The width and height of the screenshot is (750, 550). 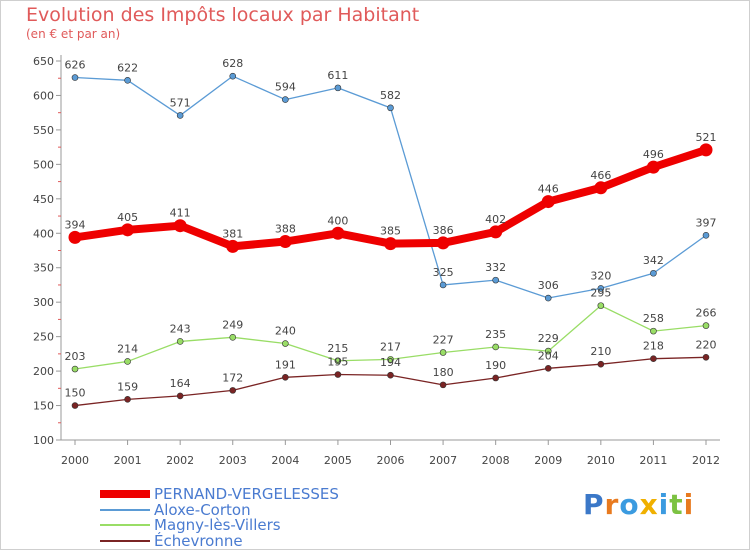 I want to click on data-label: 582, so click(x=390, y=95).